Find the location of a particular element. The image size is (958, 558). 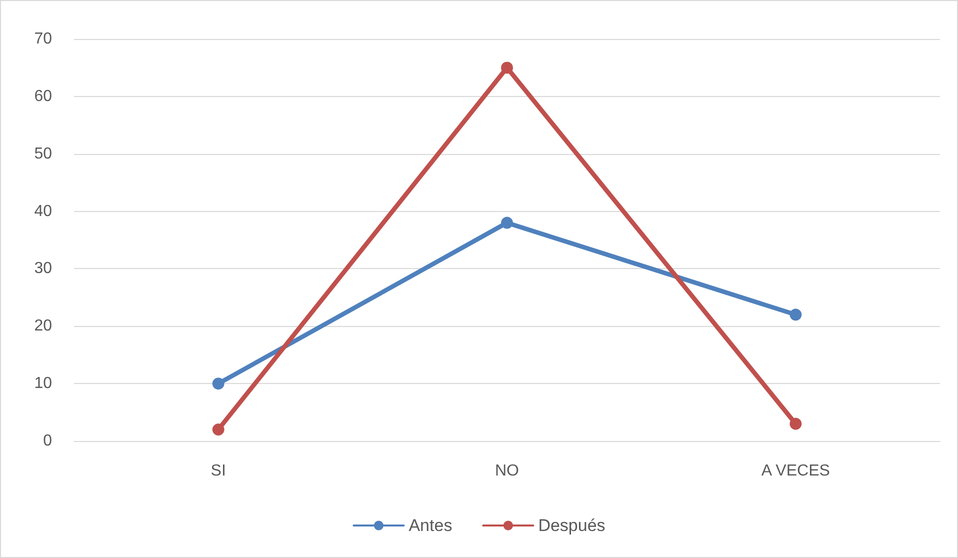

legend-label: Antes is located at coordinates (430, 525).